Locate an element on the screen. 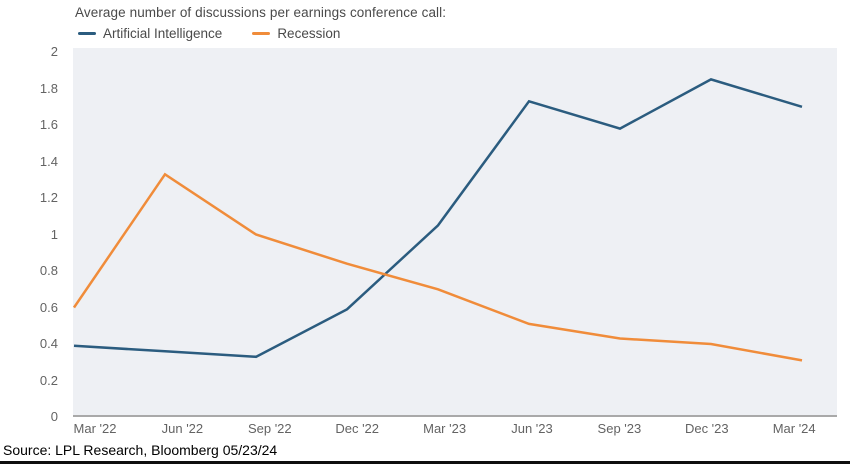  legend: Artificial Intelligence Recession is located at coordinates (209, 33).